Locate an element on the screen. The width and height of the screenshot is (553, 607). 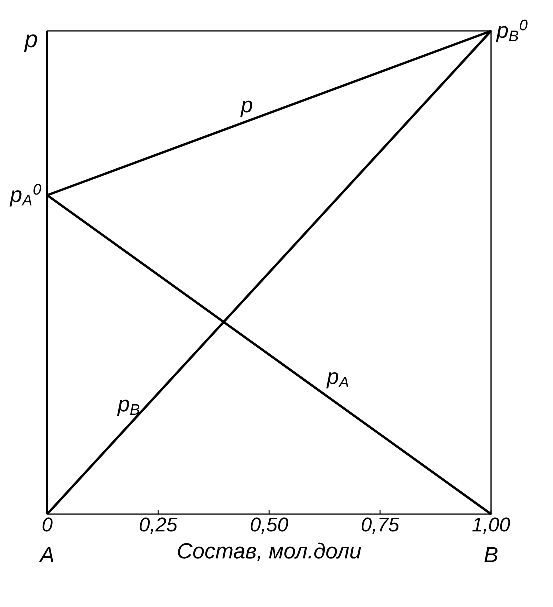
x-tick-label: 1,00 is located at coordinates (491, 526).